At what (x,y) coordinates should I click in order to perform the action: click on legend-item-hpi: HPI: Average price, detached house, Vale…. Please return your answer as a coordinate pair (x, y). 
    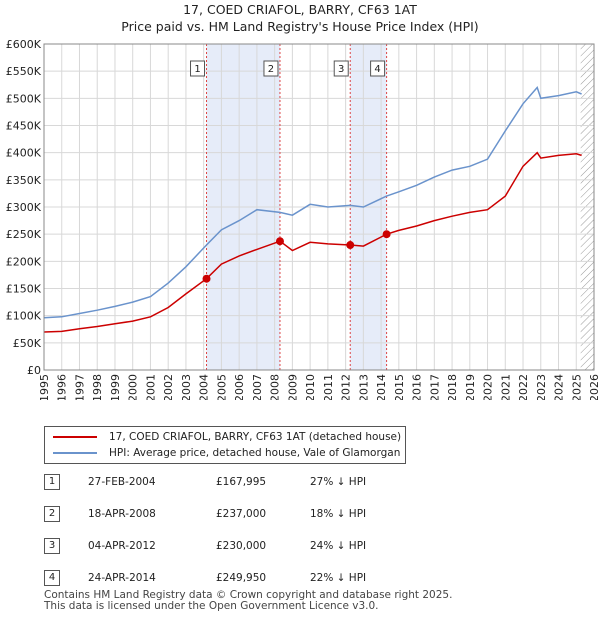
    Looking at the image, I should click on (226, 453).